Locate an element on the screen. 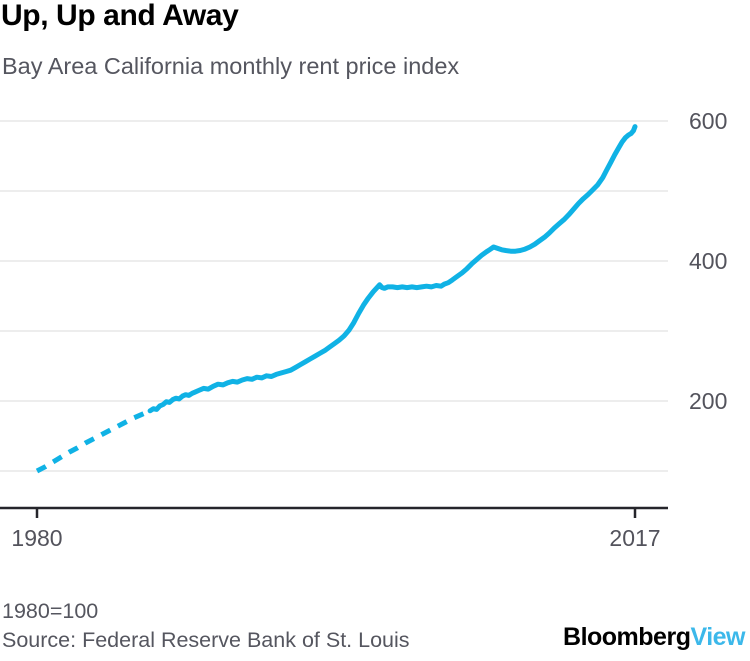 The width and height of the screenshot is (750, 661). x-tick-label-2017: 2017 is located at coordinates (634, 538).